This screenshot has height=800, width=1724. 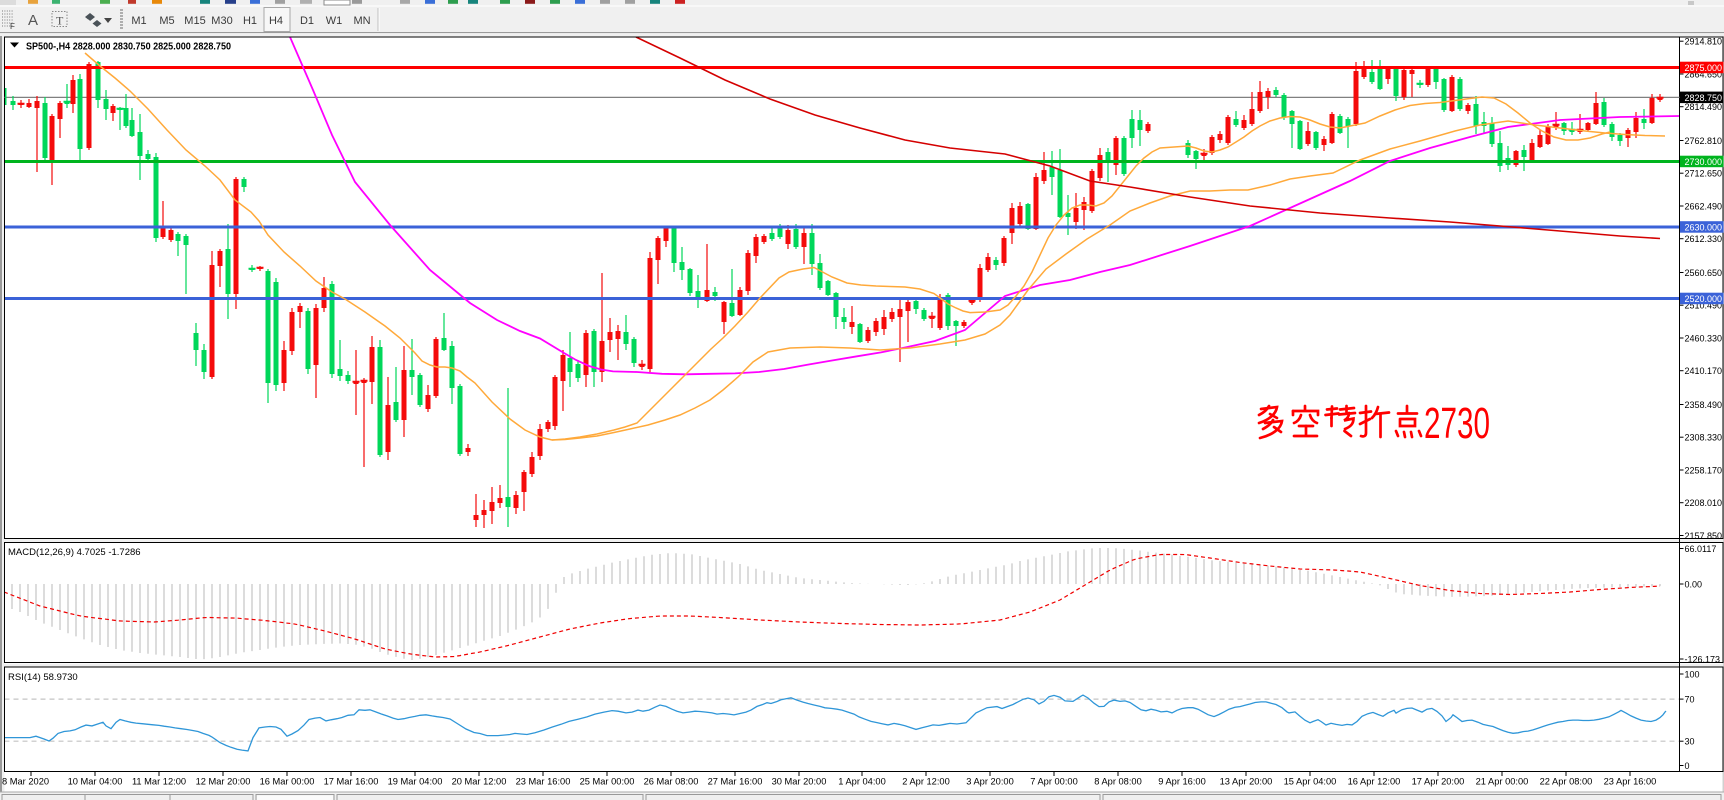 What do you see at coordinates (1438, 782) in the screenshot?
I see `svg-text: 17 Apr 20:00` at bounding box center [1438, 782].